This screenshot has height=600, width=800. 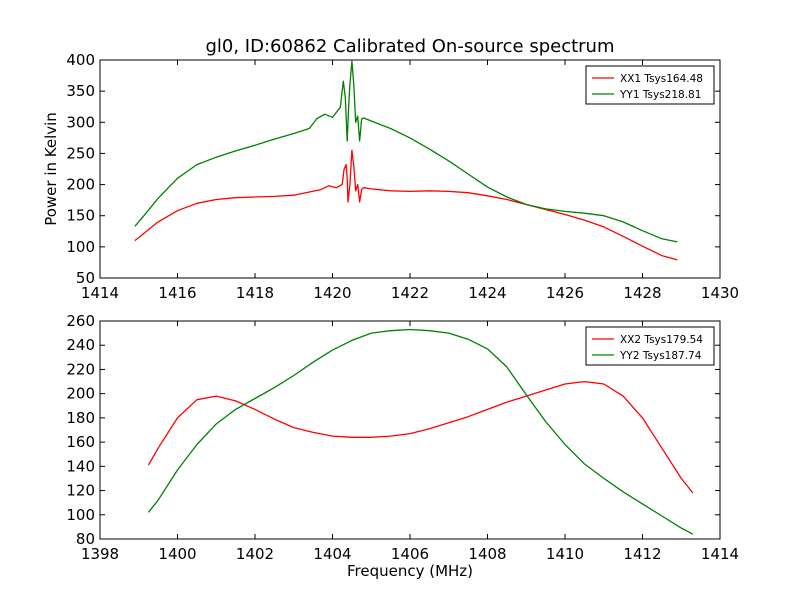 I want to click on x-tick-label: 1424, so click(x=487, y=293).